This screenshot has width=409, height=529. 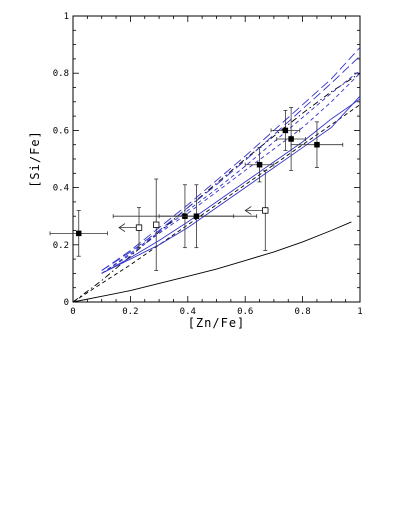 I want to click on y-tick-label: 0, so click(x=66, y=303).